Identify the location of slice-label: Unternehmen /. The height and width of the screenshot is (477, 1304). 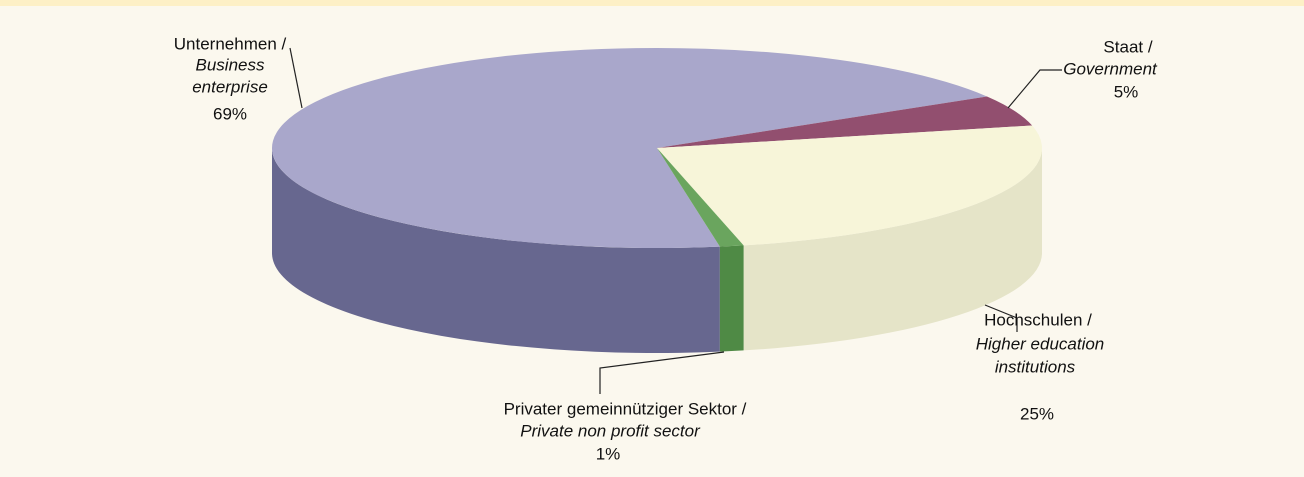
(230, 43).